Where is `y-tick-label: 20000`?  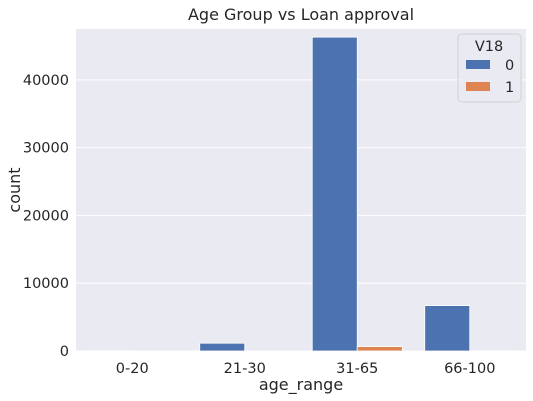
y-tick-label: 20000 is located at coordinates (46, 216).